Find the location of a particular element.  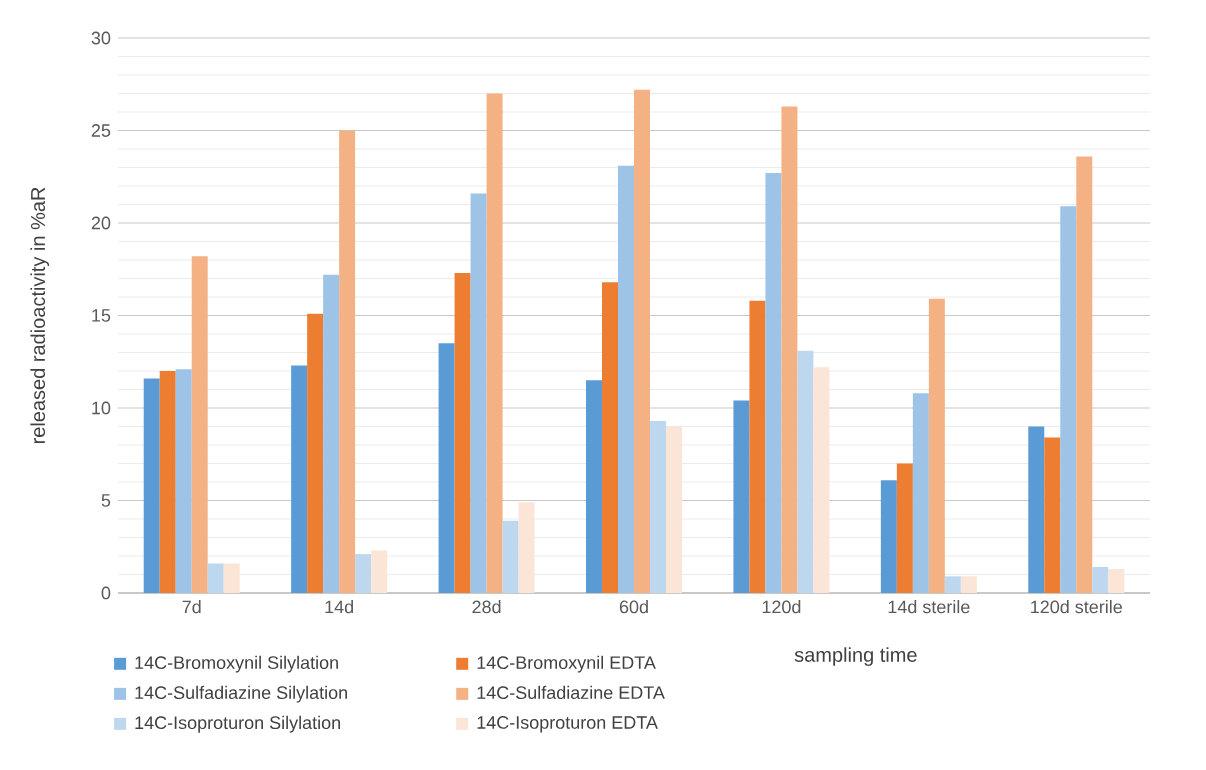

x-tick-label: 14d is located at coordinates (339, 607).